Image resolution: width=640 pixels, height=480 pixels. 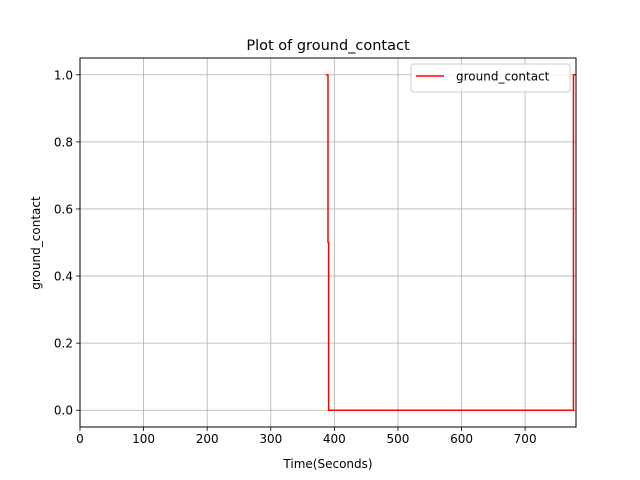 I want to click on y-tick-label: 0.2, so click(x=63, y=344).